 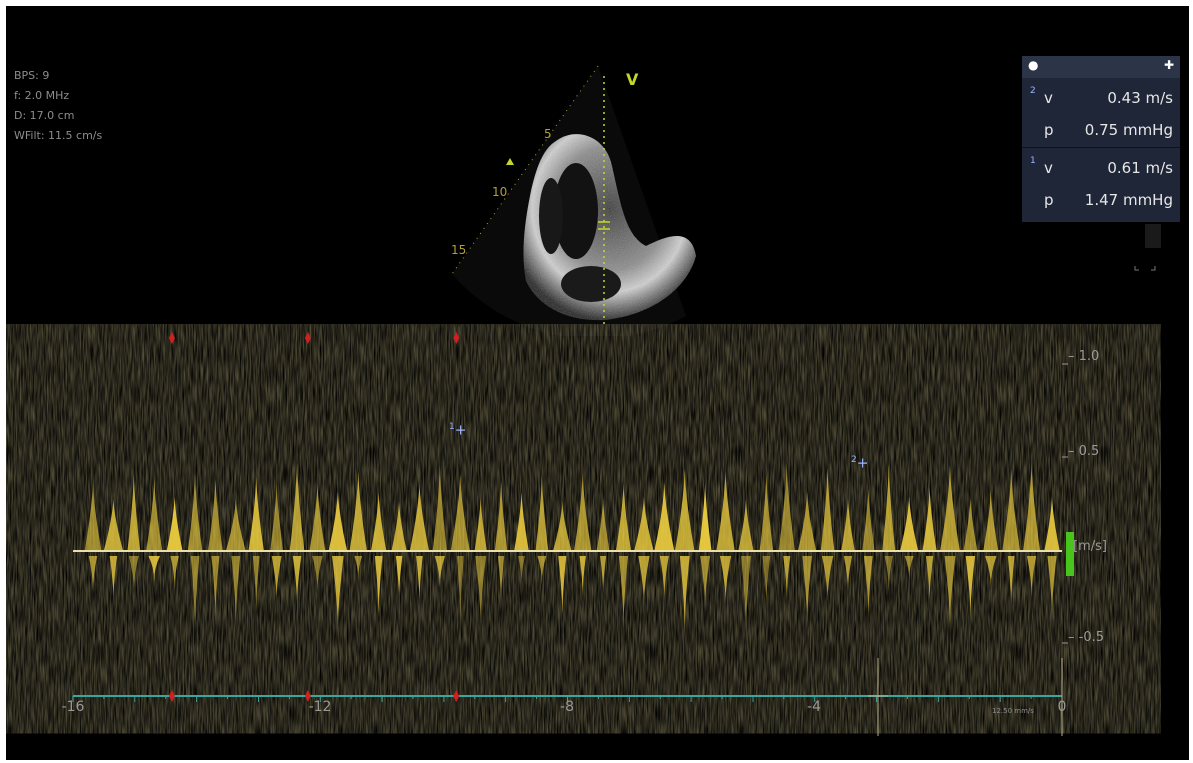 What do you see at coordinates (44, 115) in the screenshot?
I see `depth-readout: D: 17.0 cm` at bounding box center [44, 115].